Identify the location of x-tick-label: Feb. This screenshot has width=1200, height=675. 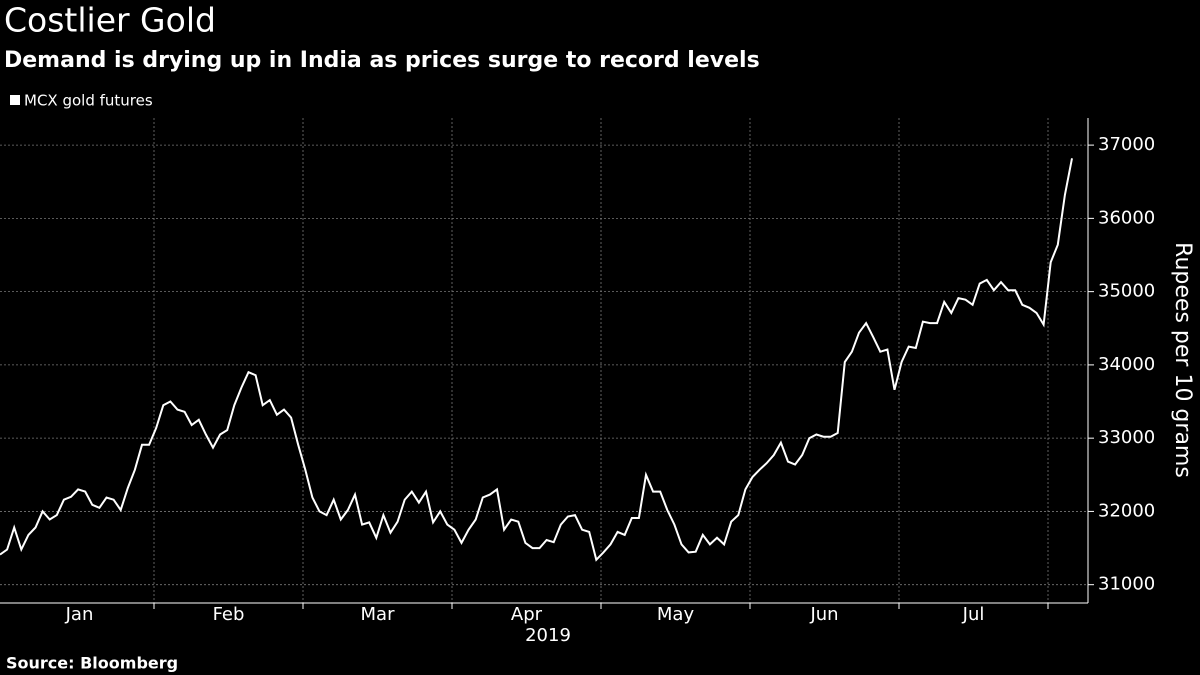
(229, 614).